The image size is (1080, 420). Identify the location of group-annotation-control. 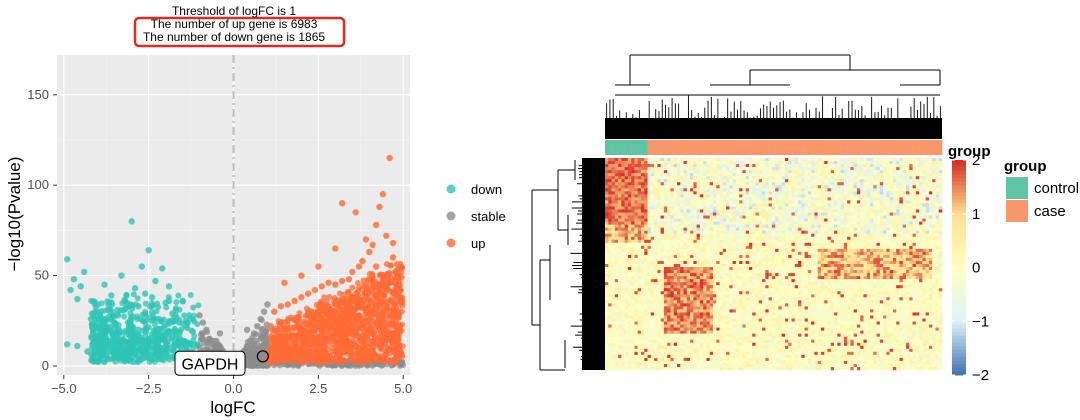
(620, 147).